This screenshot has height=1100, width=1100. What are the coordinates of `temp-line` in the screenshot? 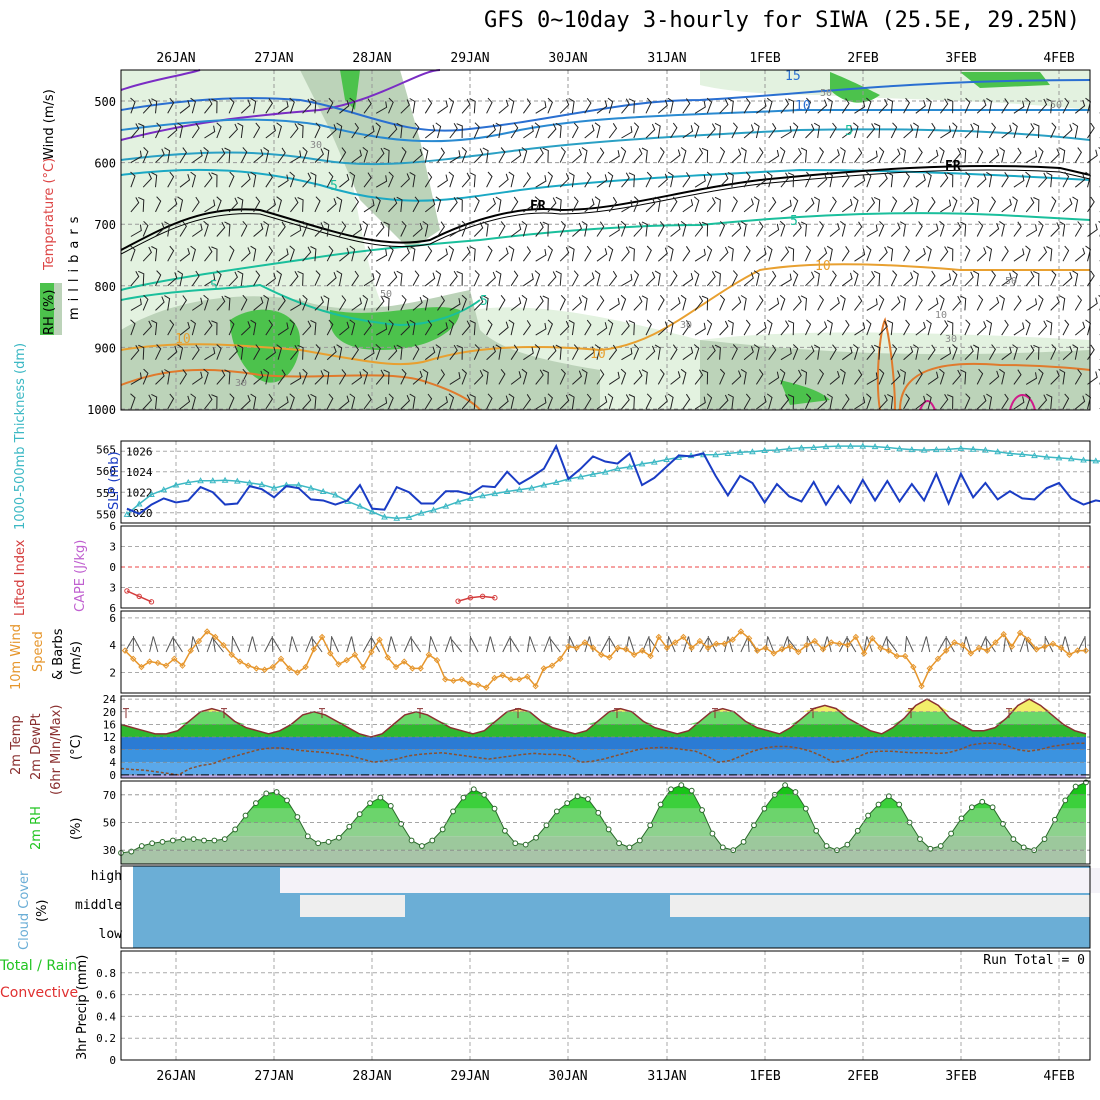 It's located at (603, 718).